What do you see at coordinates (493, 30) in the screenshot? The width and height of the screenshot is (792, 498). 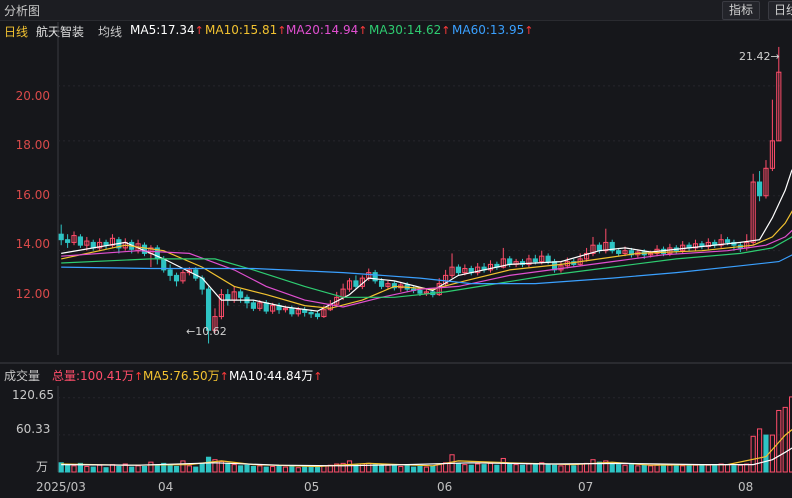 I see `ma60-value: MA60:13.95↑` at bounding box center [493, 30].